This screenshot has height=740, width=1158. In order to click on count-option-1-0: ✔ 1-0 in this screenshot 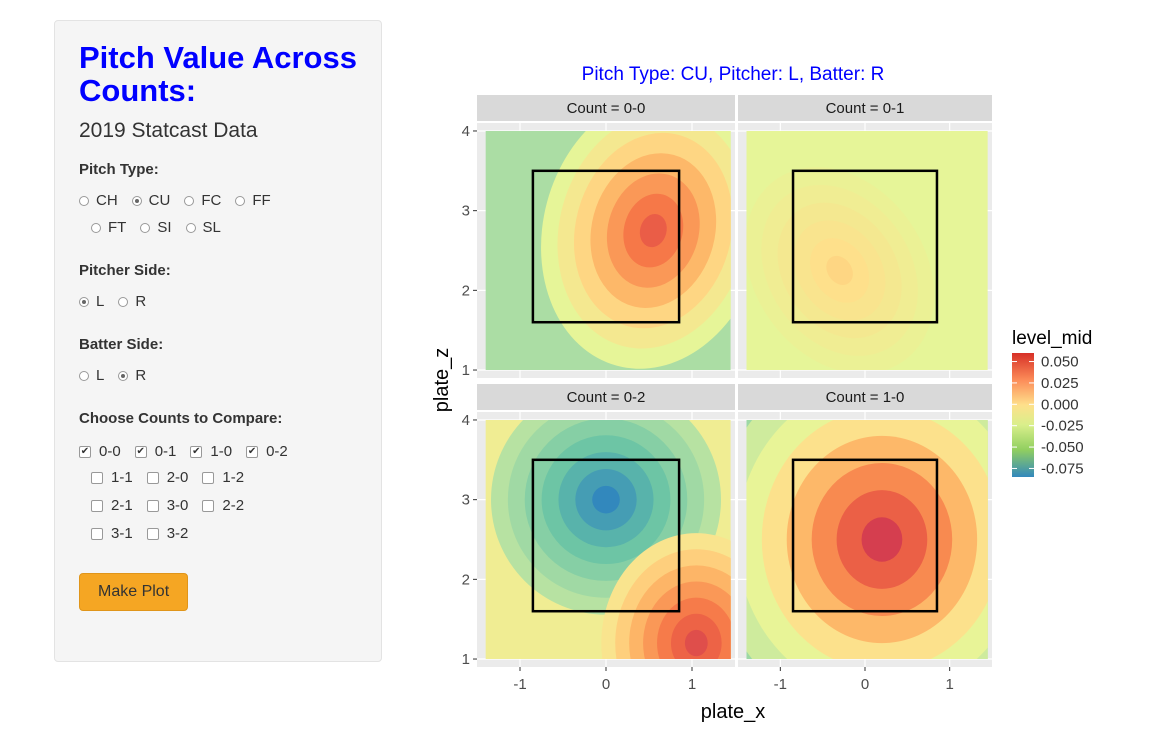, I will do `click(211, 452)`.